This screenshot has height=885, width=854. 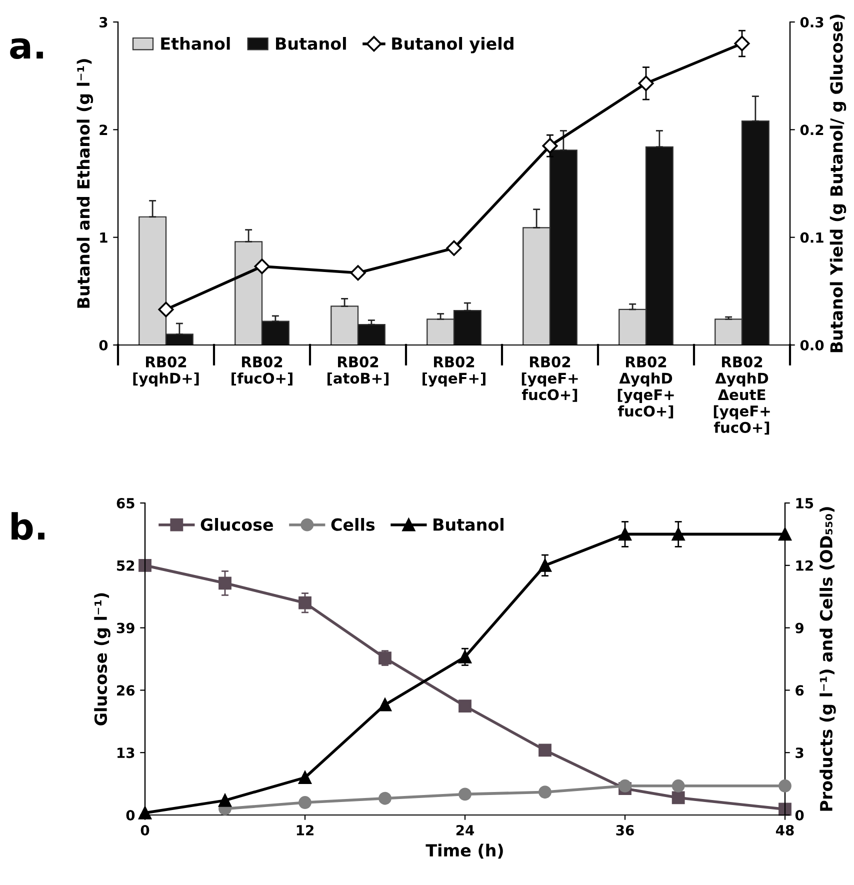 I want to click on x-tick-label: RB02 [fucO+], so click(x=262, y=371).